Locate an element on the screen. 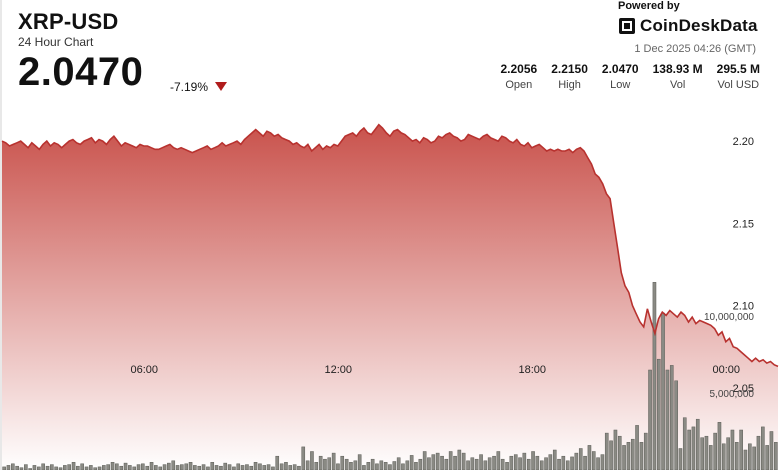  volume-tick-label: 10,000,000 is located at coordinates (729, 317).